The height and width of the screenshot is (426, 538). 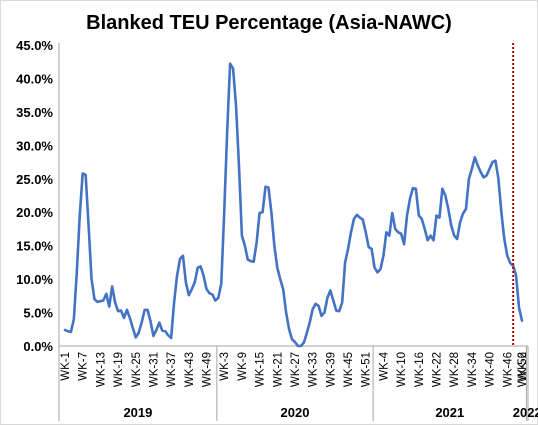 What do you see at coordinates (367, 369) in the screenshot?
I see `x-tick-label: WK-51` at bounding box center [367, 369].